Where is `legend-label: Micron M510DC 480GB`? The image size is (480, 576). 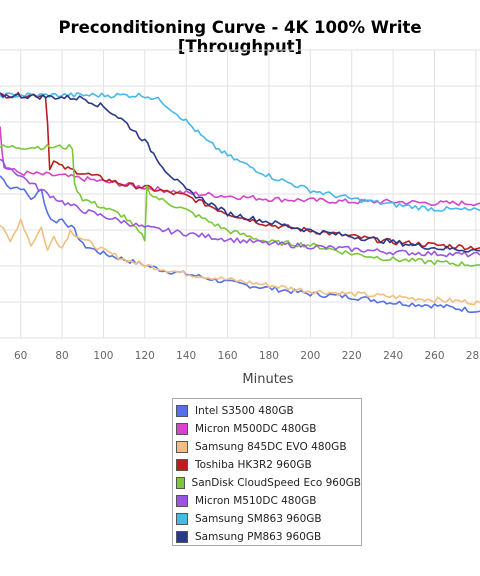
legend-label: Micron M510DC 480GB is located at coordinates (256, 501).